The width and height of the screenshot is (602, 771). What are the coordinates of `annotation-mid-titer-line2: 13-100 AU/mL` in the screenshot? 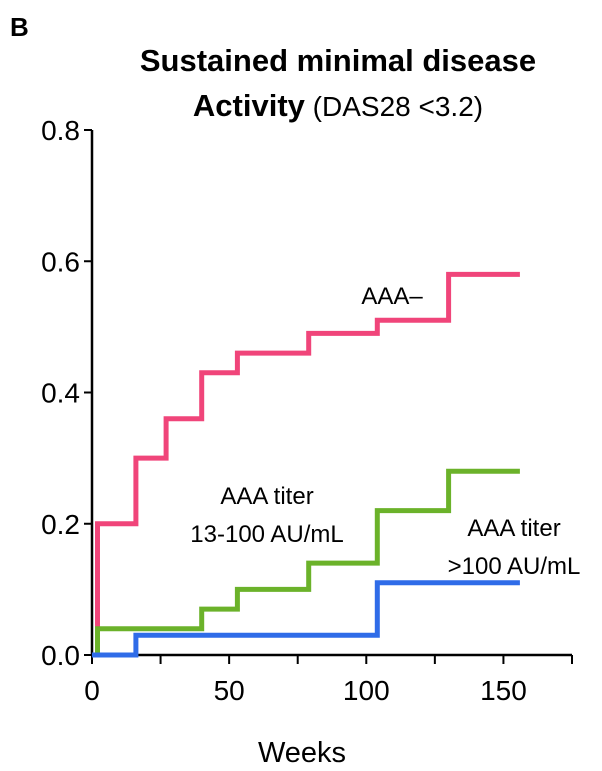 It's located at (266, 534).